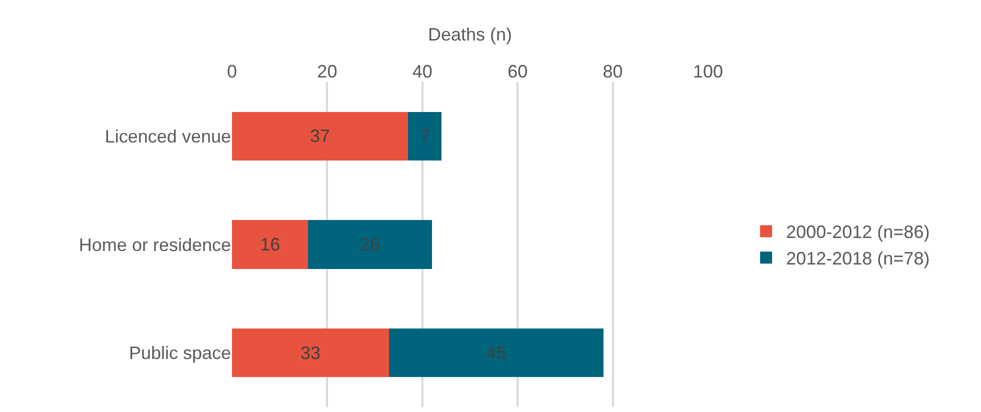 The width and height of the screenshot is (981, 412). What do you see at coordinates (154, 244) in the screenshot?
I see `y-tick-label: Home or residence` at bounding box center [154, 244].